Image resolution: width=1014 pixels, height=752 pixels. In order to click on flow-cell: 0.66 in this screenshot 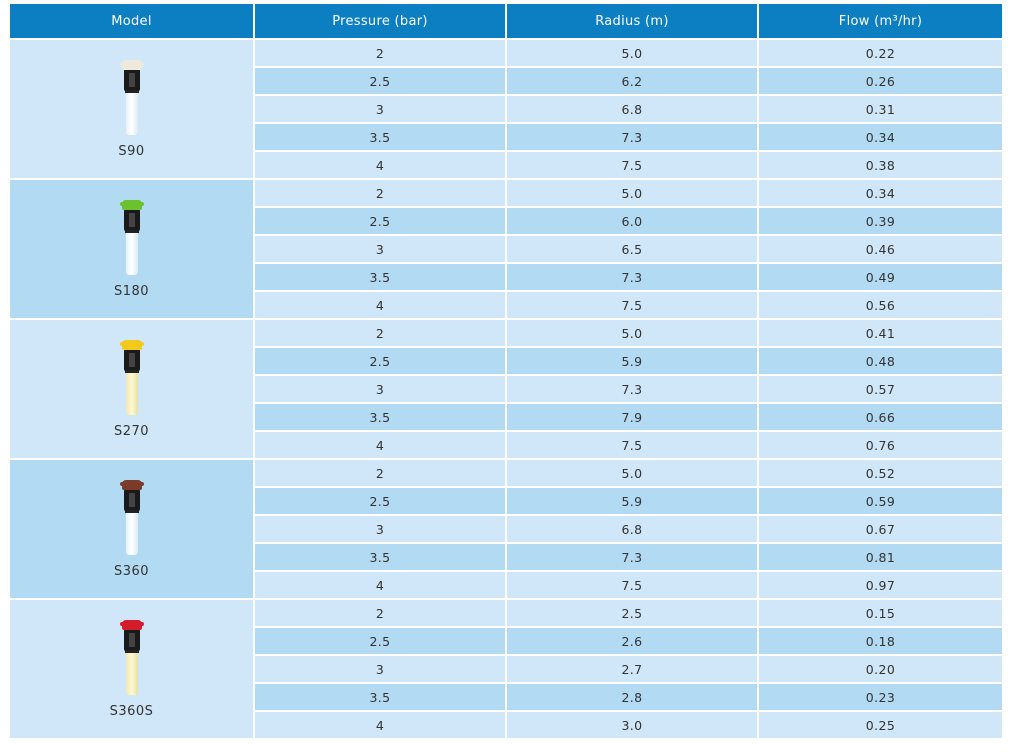, I will do `click(880, 416)`.